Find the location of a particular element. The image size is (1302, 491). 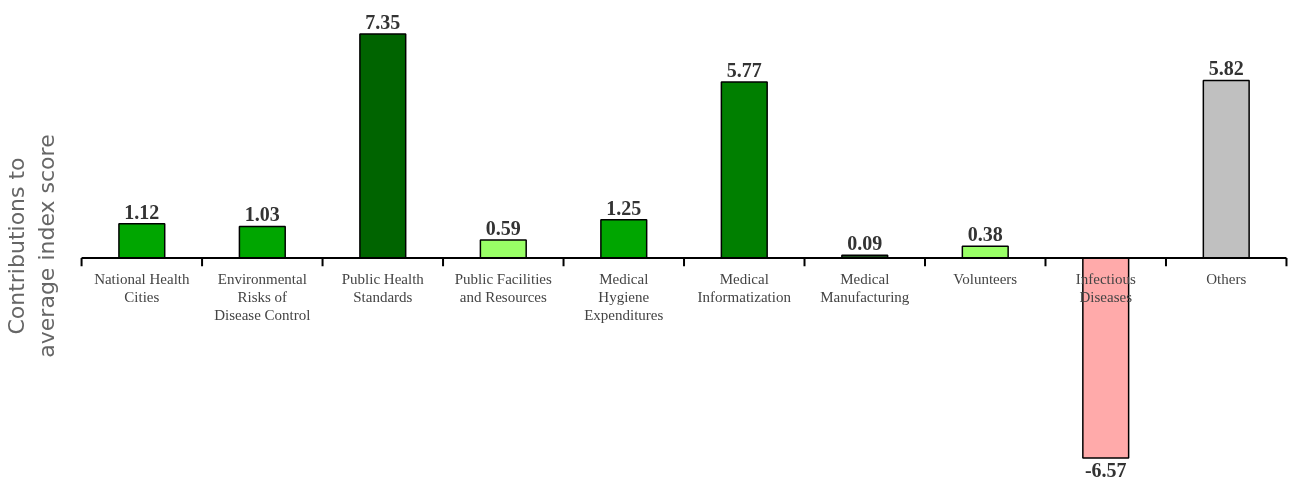

data-label: -6.57 is located at coordinates (1105, 470).